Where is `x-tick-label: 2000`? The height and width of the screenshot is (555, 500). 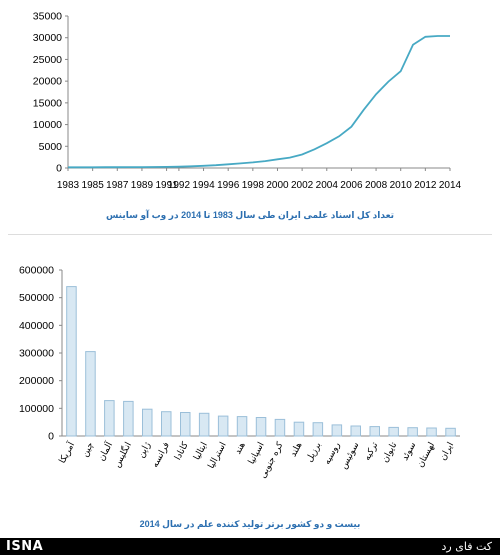 x-tick-label: 2000 is located at coordinates (277, 185).